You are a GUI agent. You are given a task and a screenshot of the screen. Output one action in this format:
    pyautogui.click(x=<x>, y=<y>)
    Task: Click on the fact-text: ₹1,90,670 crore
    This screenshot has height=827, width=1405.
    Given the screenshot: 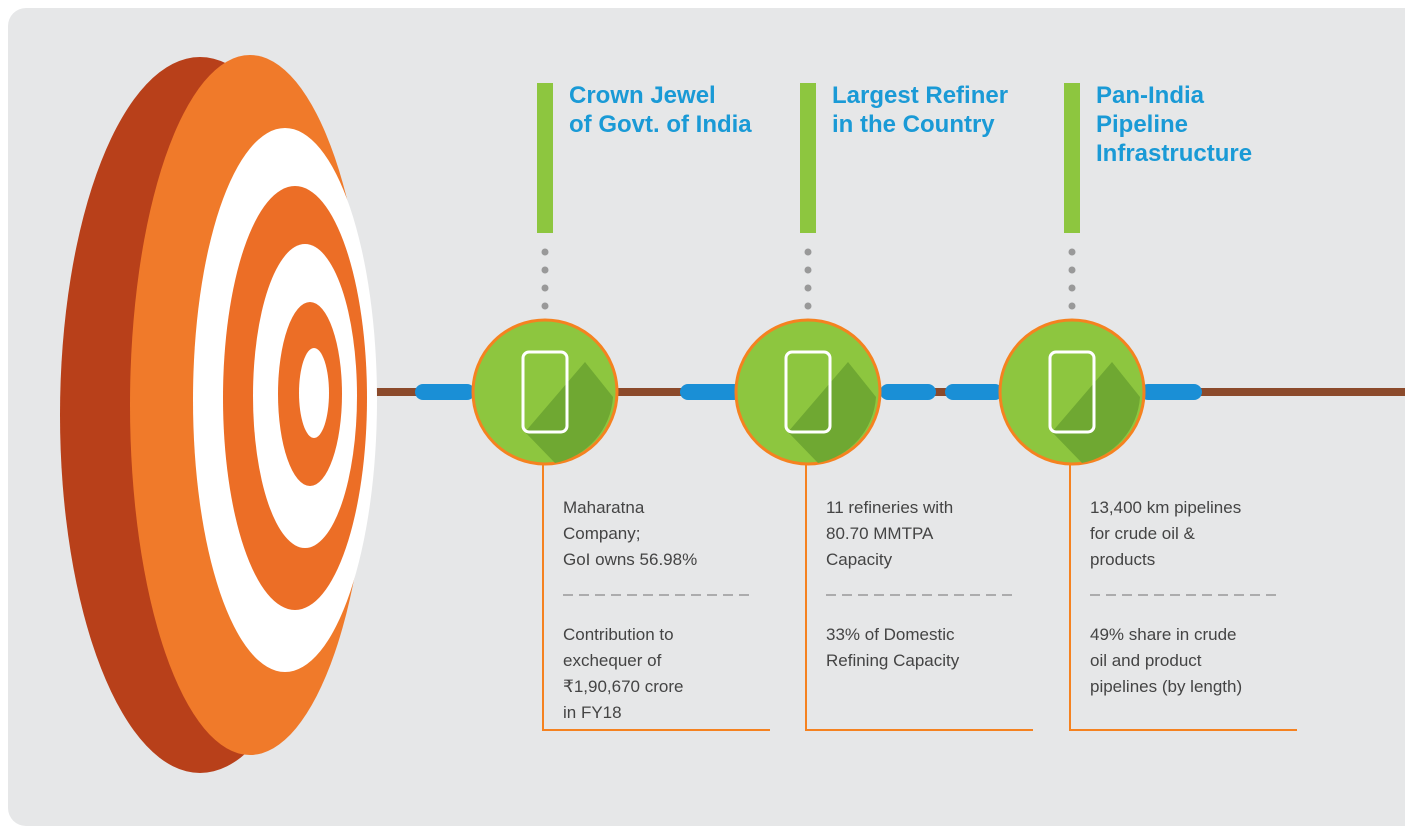 What is the action you would take?
    pyautogui.click(x=623, y=686)
    